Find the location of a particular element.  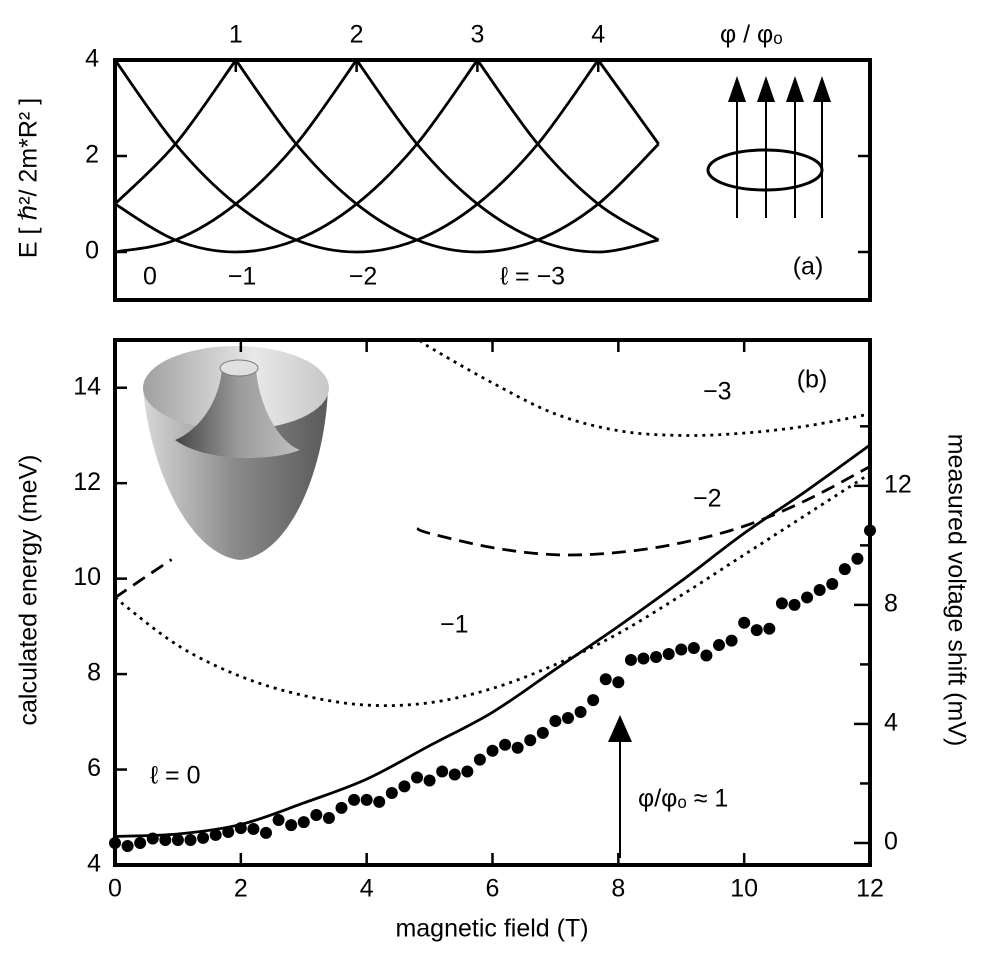

y2-tick-label: 0 is located at coordinates (891, 842).